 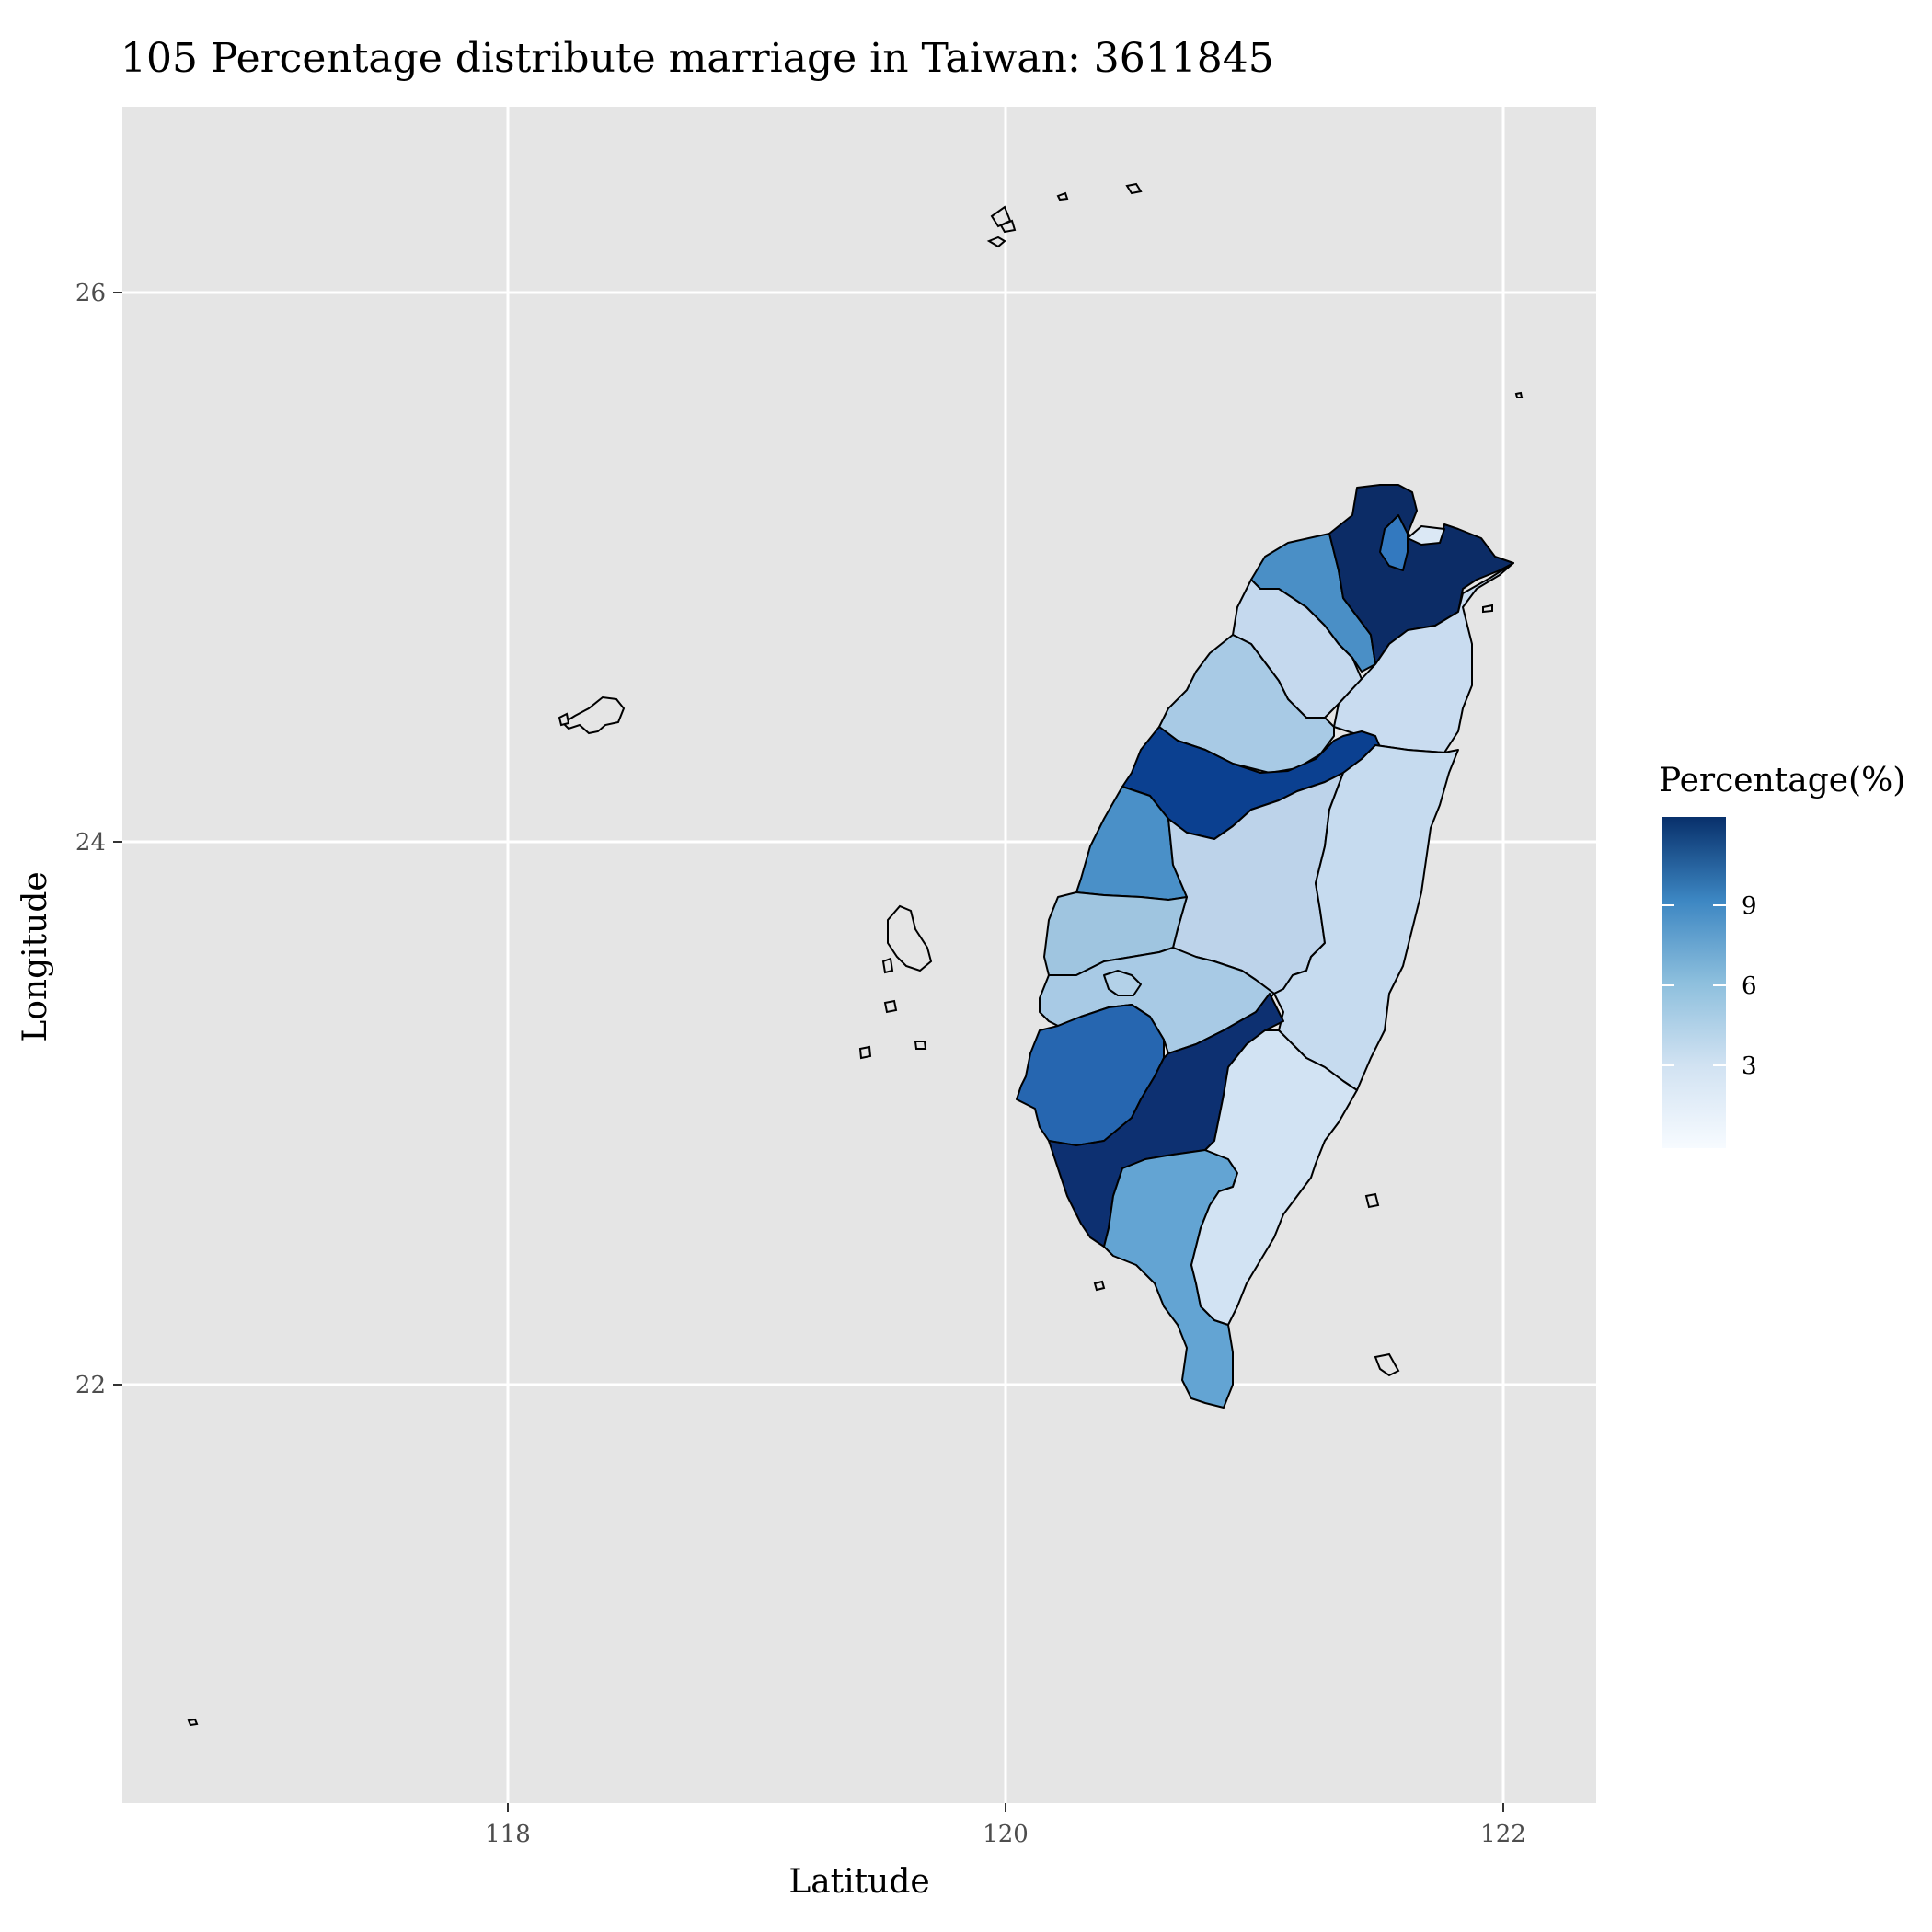 I want to click on x-tick-label: 122, so click(x=1503, y=1834).